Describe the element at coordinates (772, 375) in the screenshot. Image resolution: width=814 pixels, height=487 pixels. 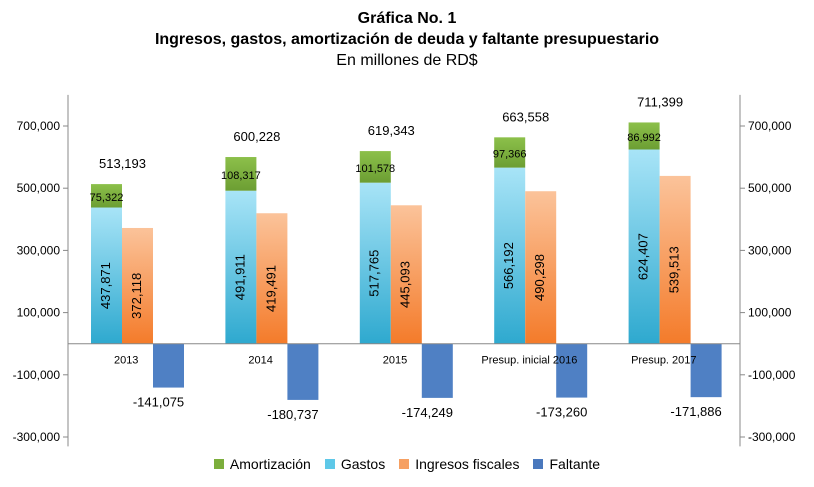
I see `y-tick-label-right: -100,000` at that location.